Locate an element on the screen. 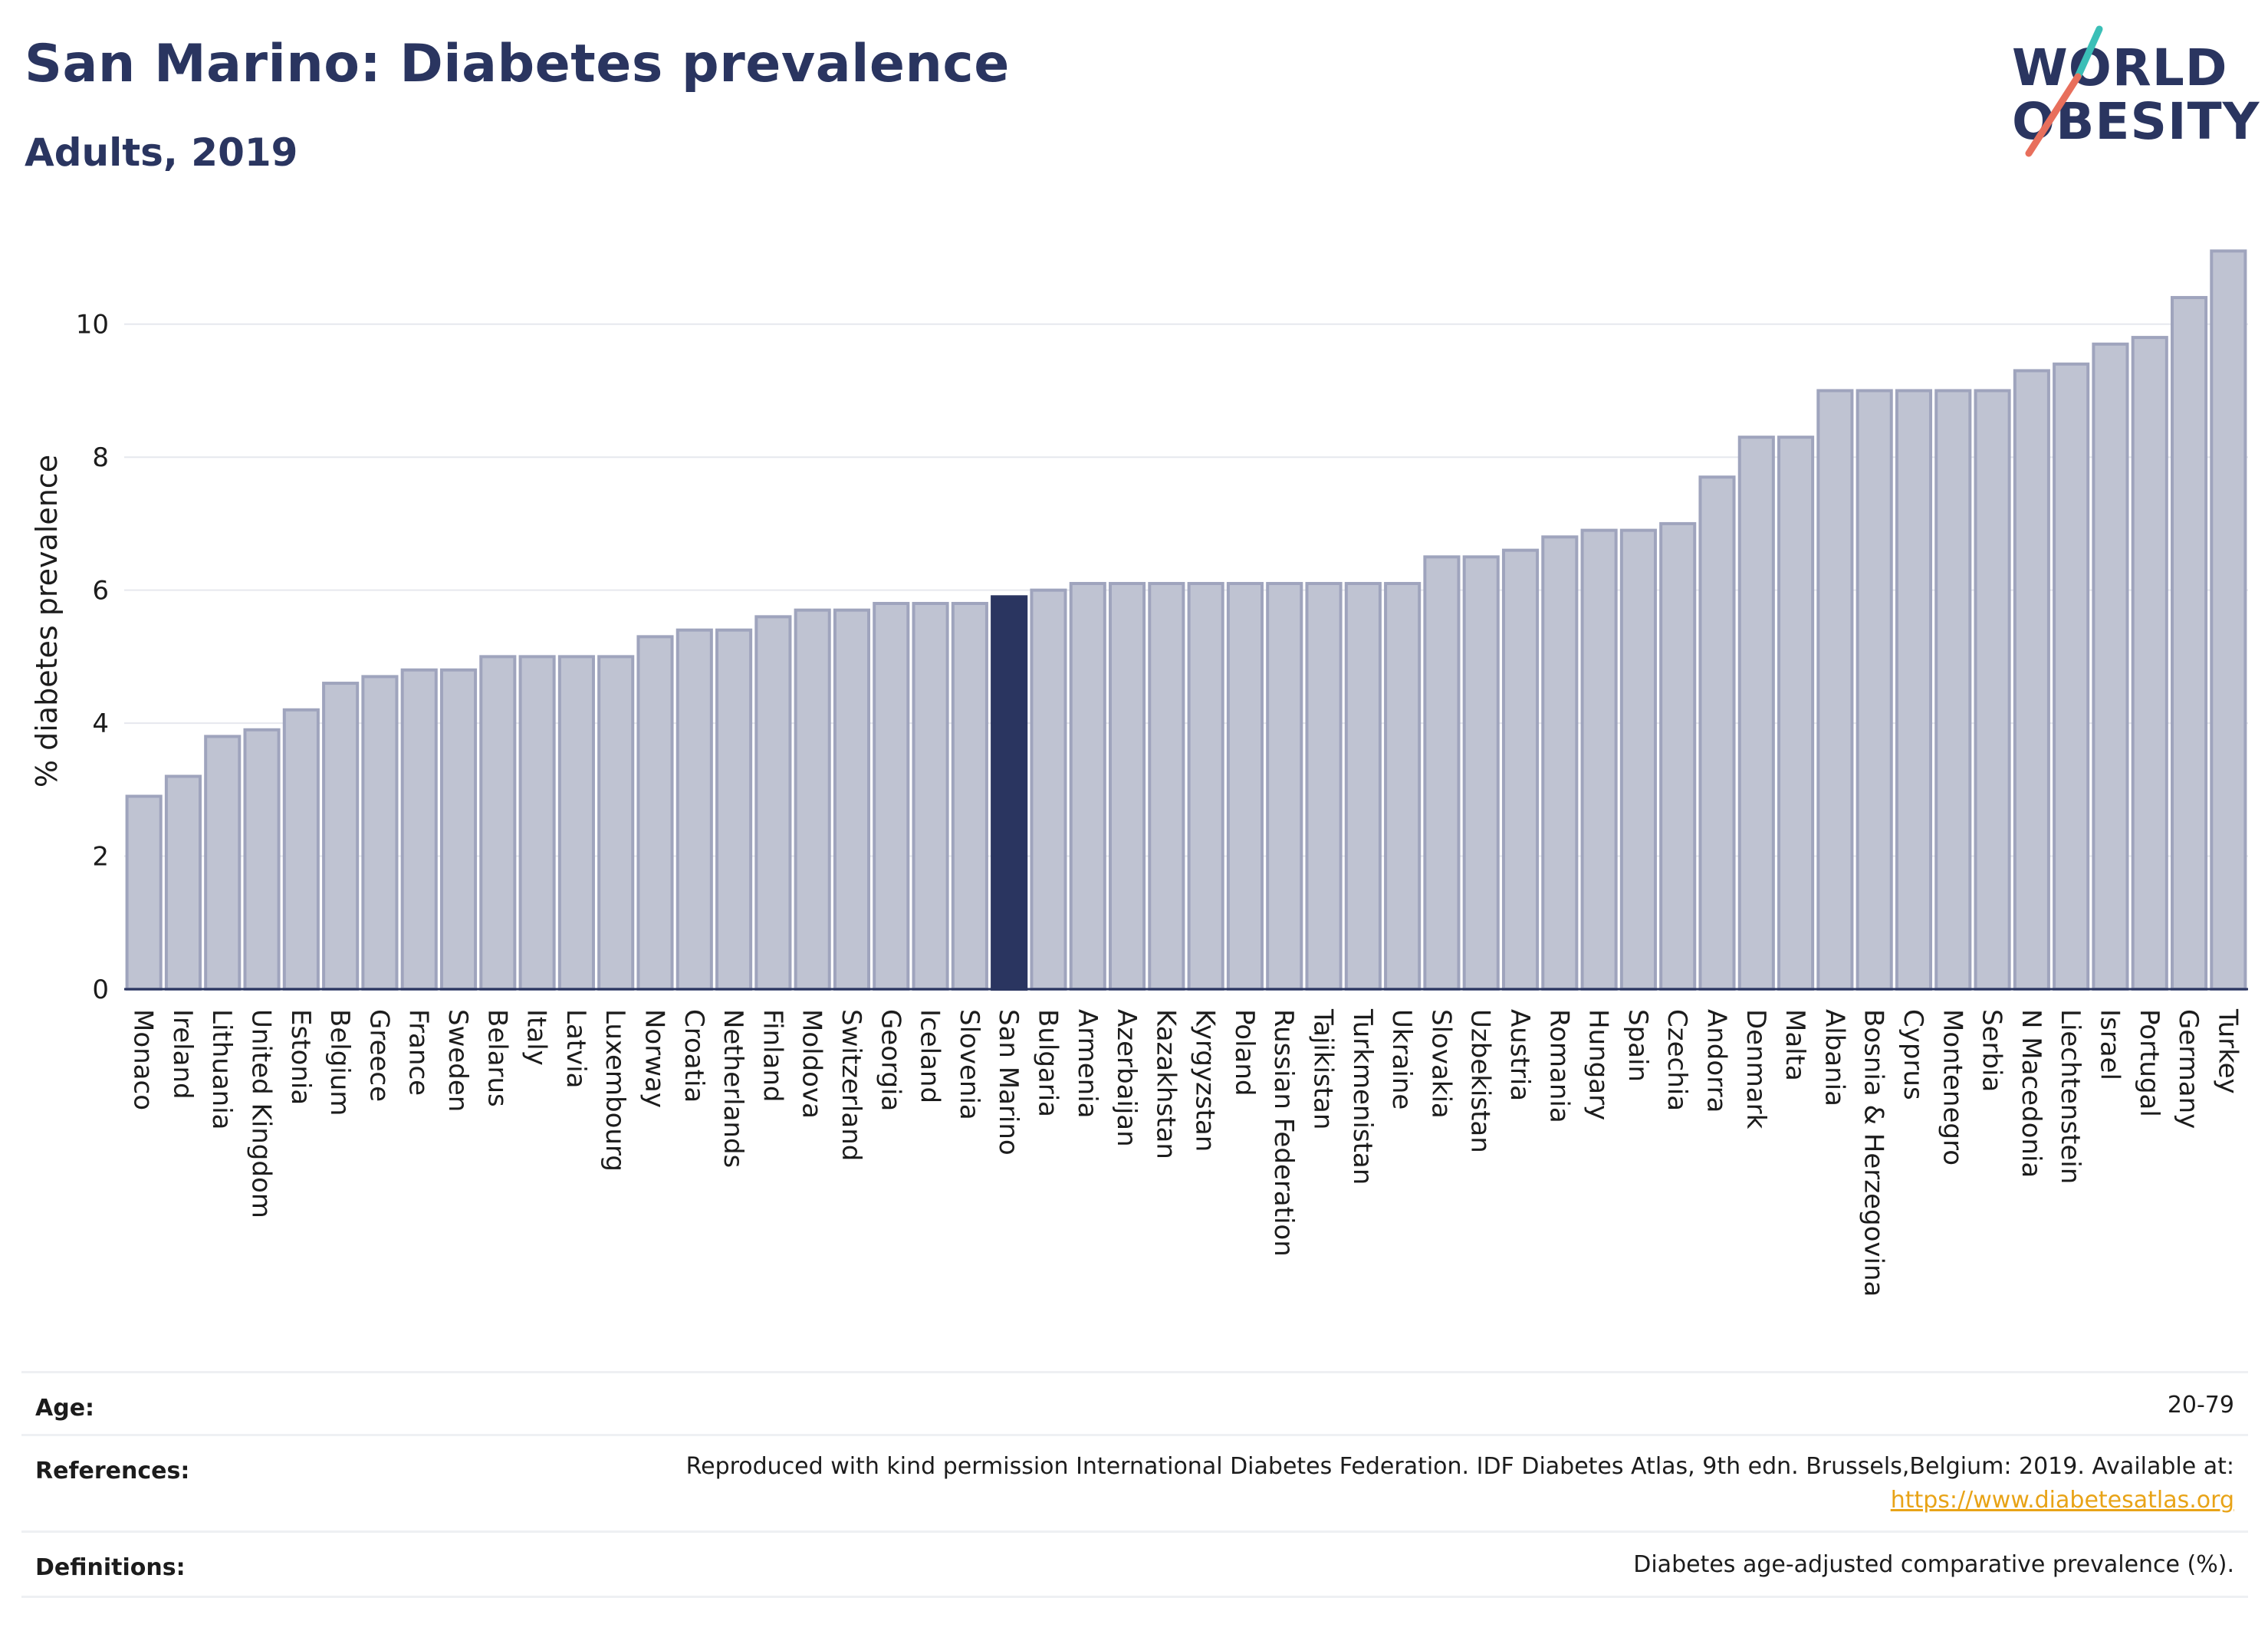  bar-montenegro is located at coordinates (1953, 690).